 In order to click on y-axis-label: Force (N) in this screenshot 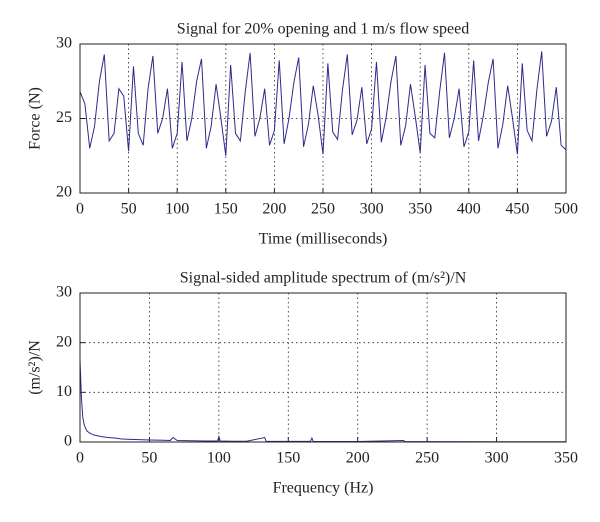, I will do `click(35, 118)`.